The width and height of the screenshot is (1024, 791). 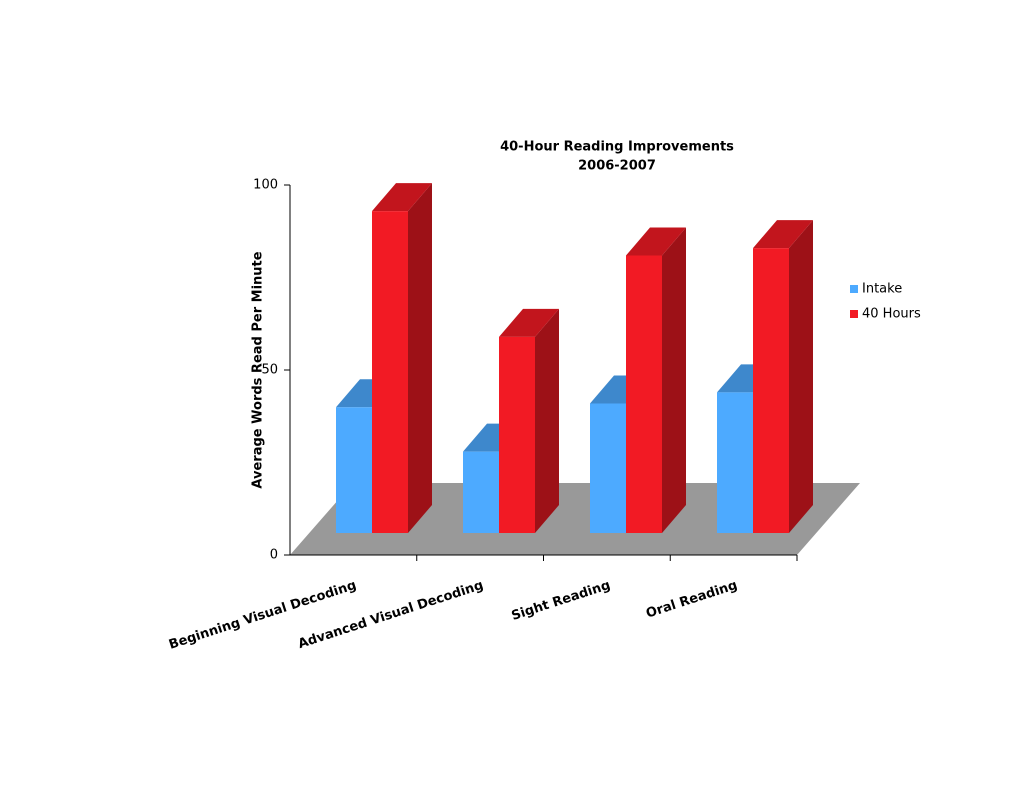 What do you see at coordinates (274, 555) in the screenshot?
I see `y-tick-label: 0` at bounding box center [274, 555].